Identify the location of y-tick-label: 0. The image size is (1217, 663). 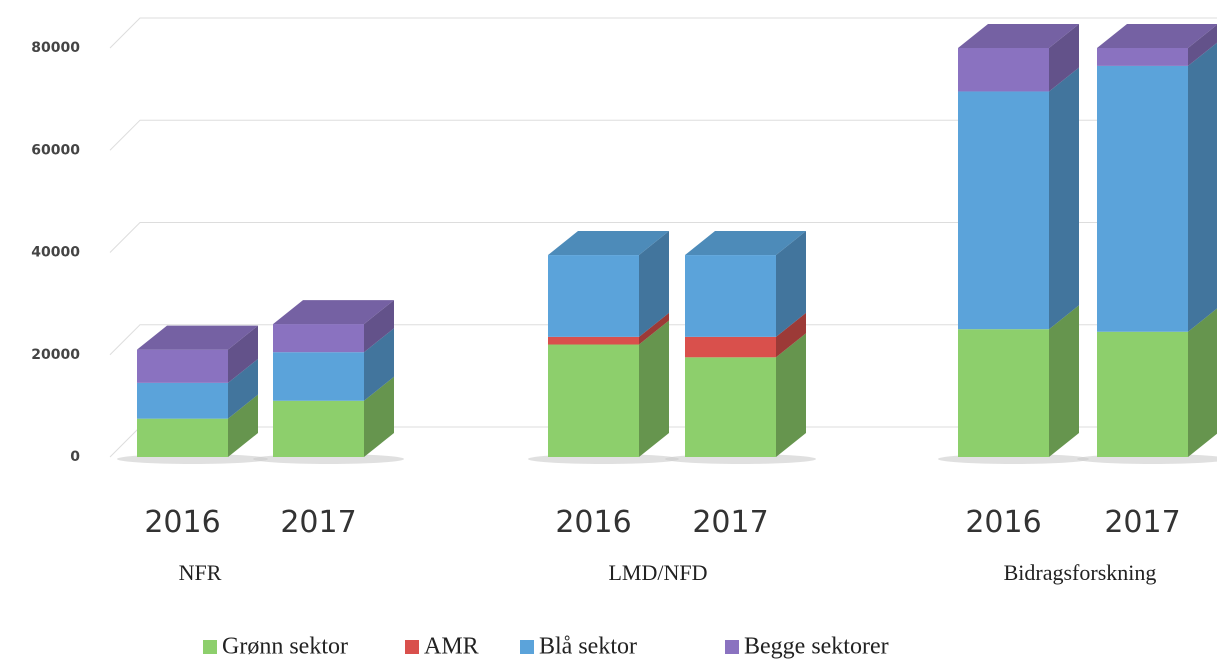
(75, 457).